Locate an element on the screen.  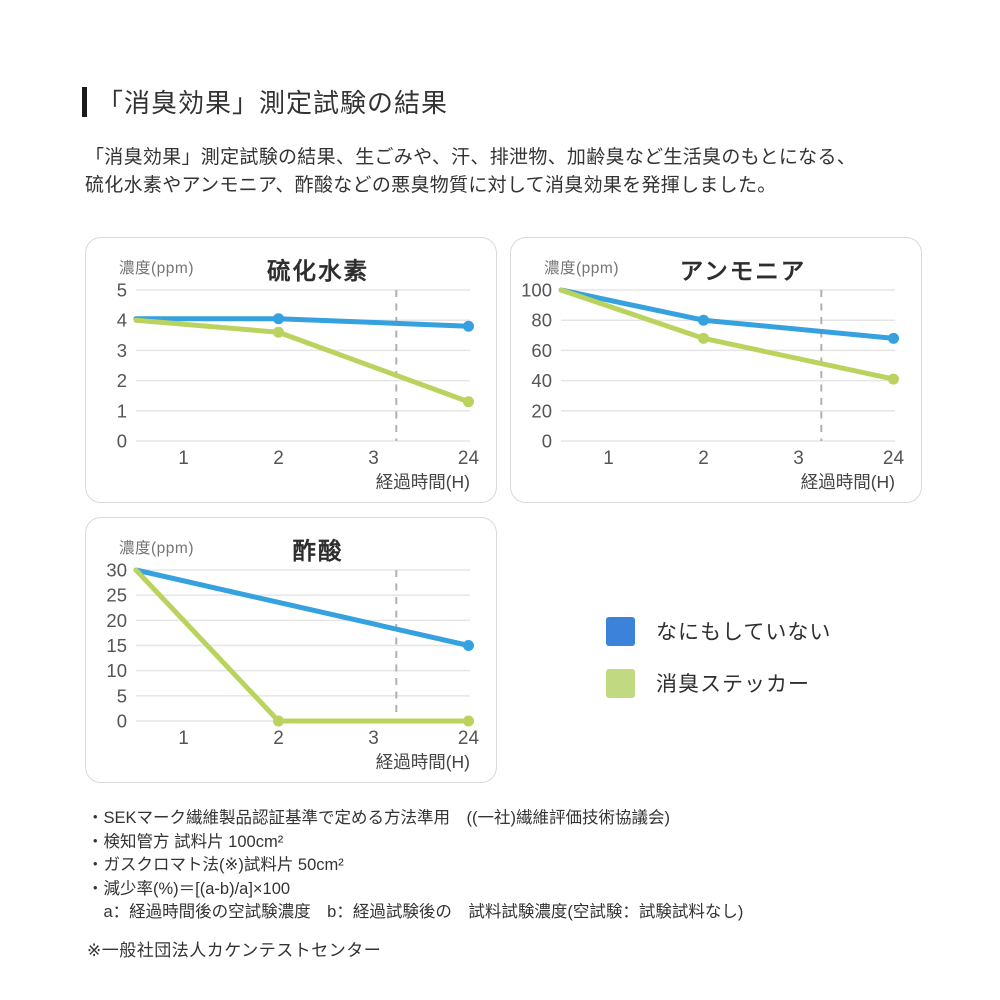
chart-title: 硫化水素 is located at coordinates (318, 270).